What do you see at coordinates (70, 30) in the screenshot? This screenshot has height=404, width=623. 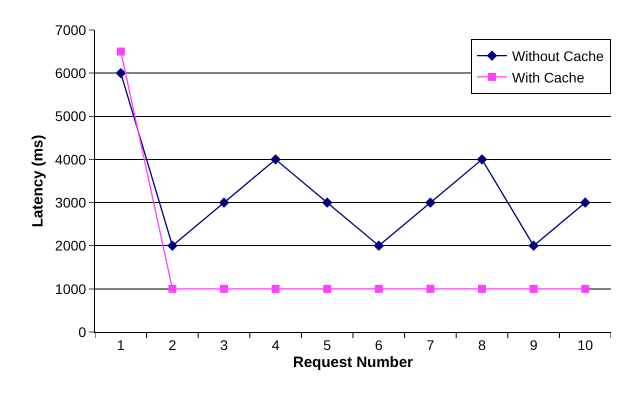 I see `y-tick-label: 7000` at bounding box center [70, 30].